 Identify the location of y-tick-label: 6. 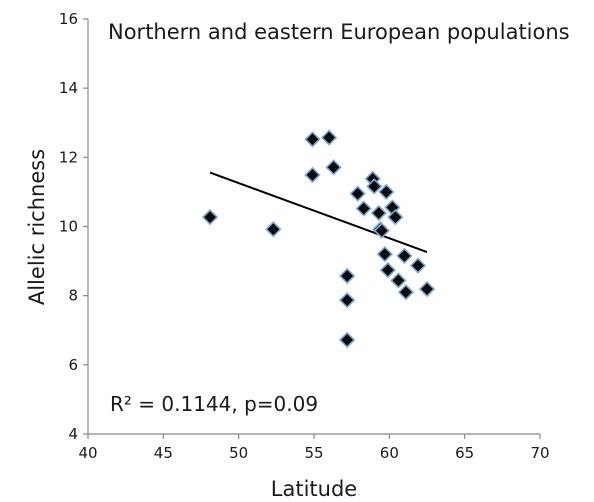
(73, 365).